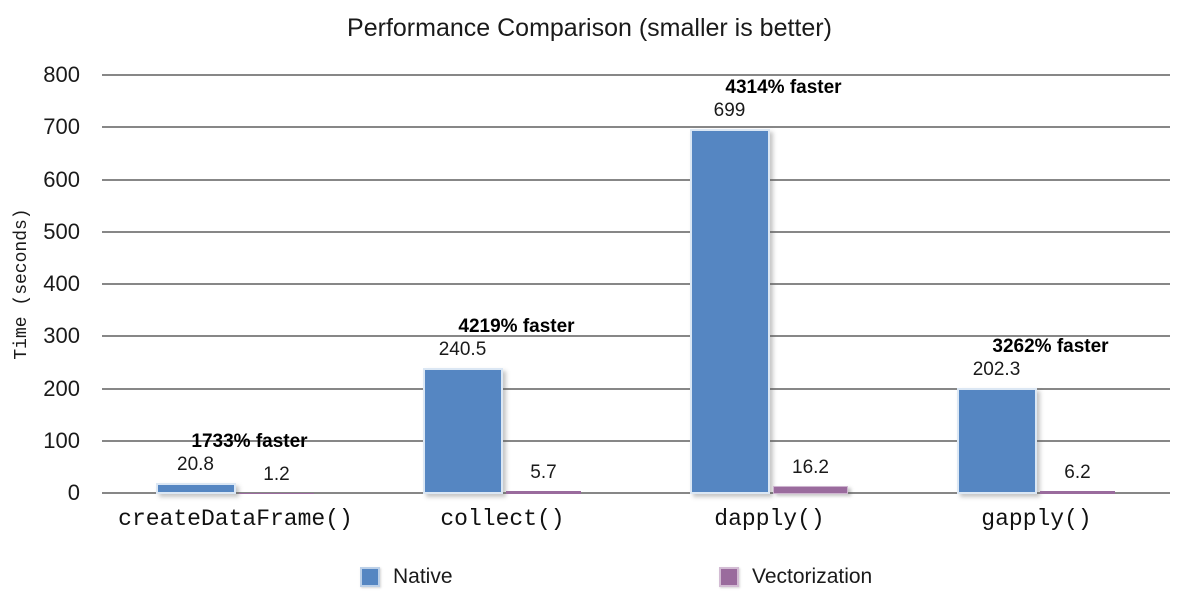 Image resolution: width=1179 pixels, height=594 pixels. What do you see at coordinates (1036, 519) in the screenshot?
I see `category-label-3: gapply()` at bounding box center [1036, 519].